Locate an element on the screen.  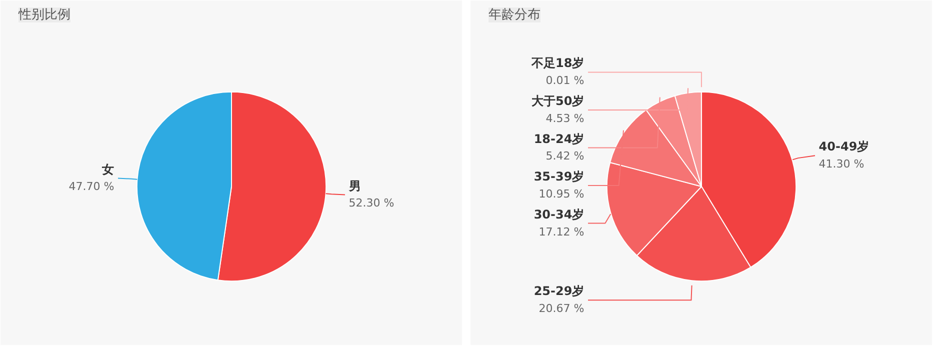
chart-title: 年龄分布 is located at coordinates (514, 15).